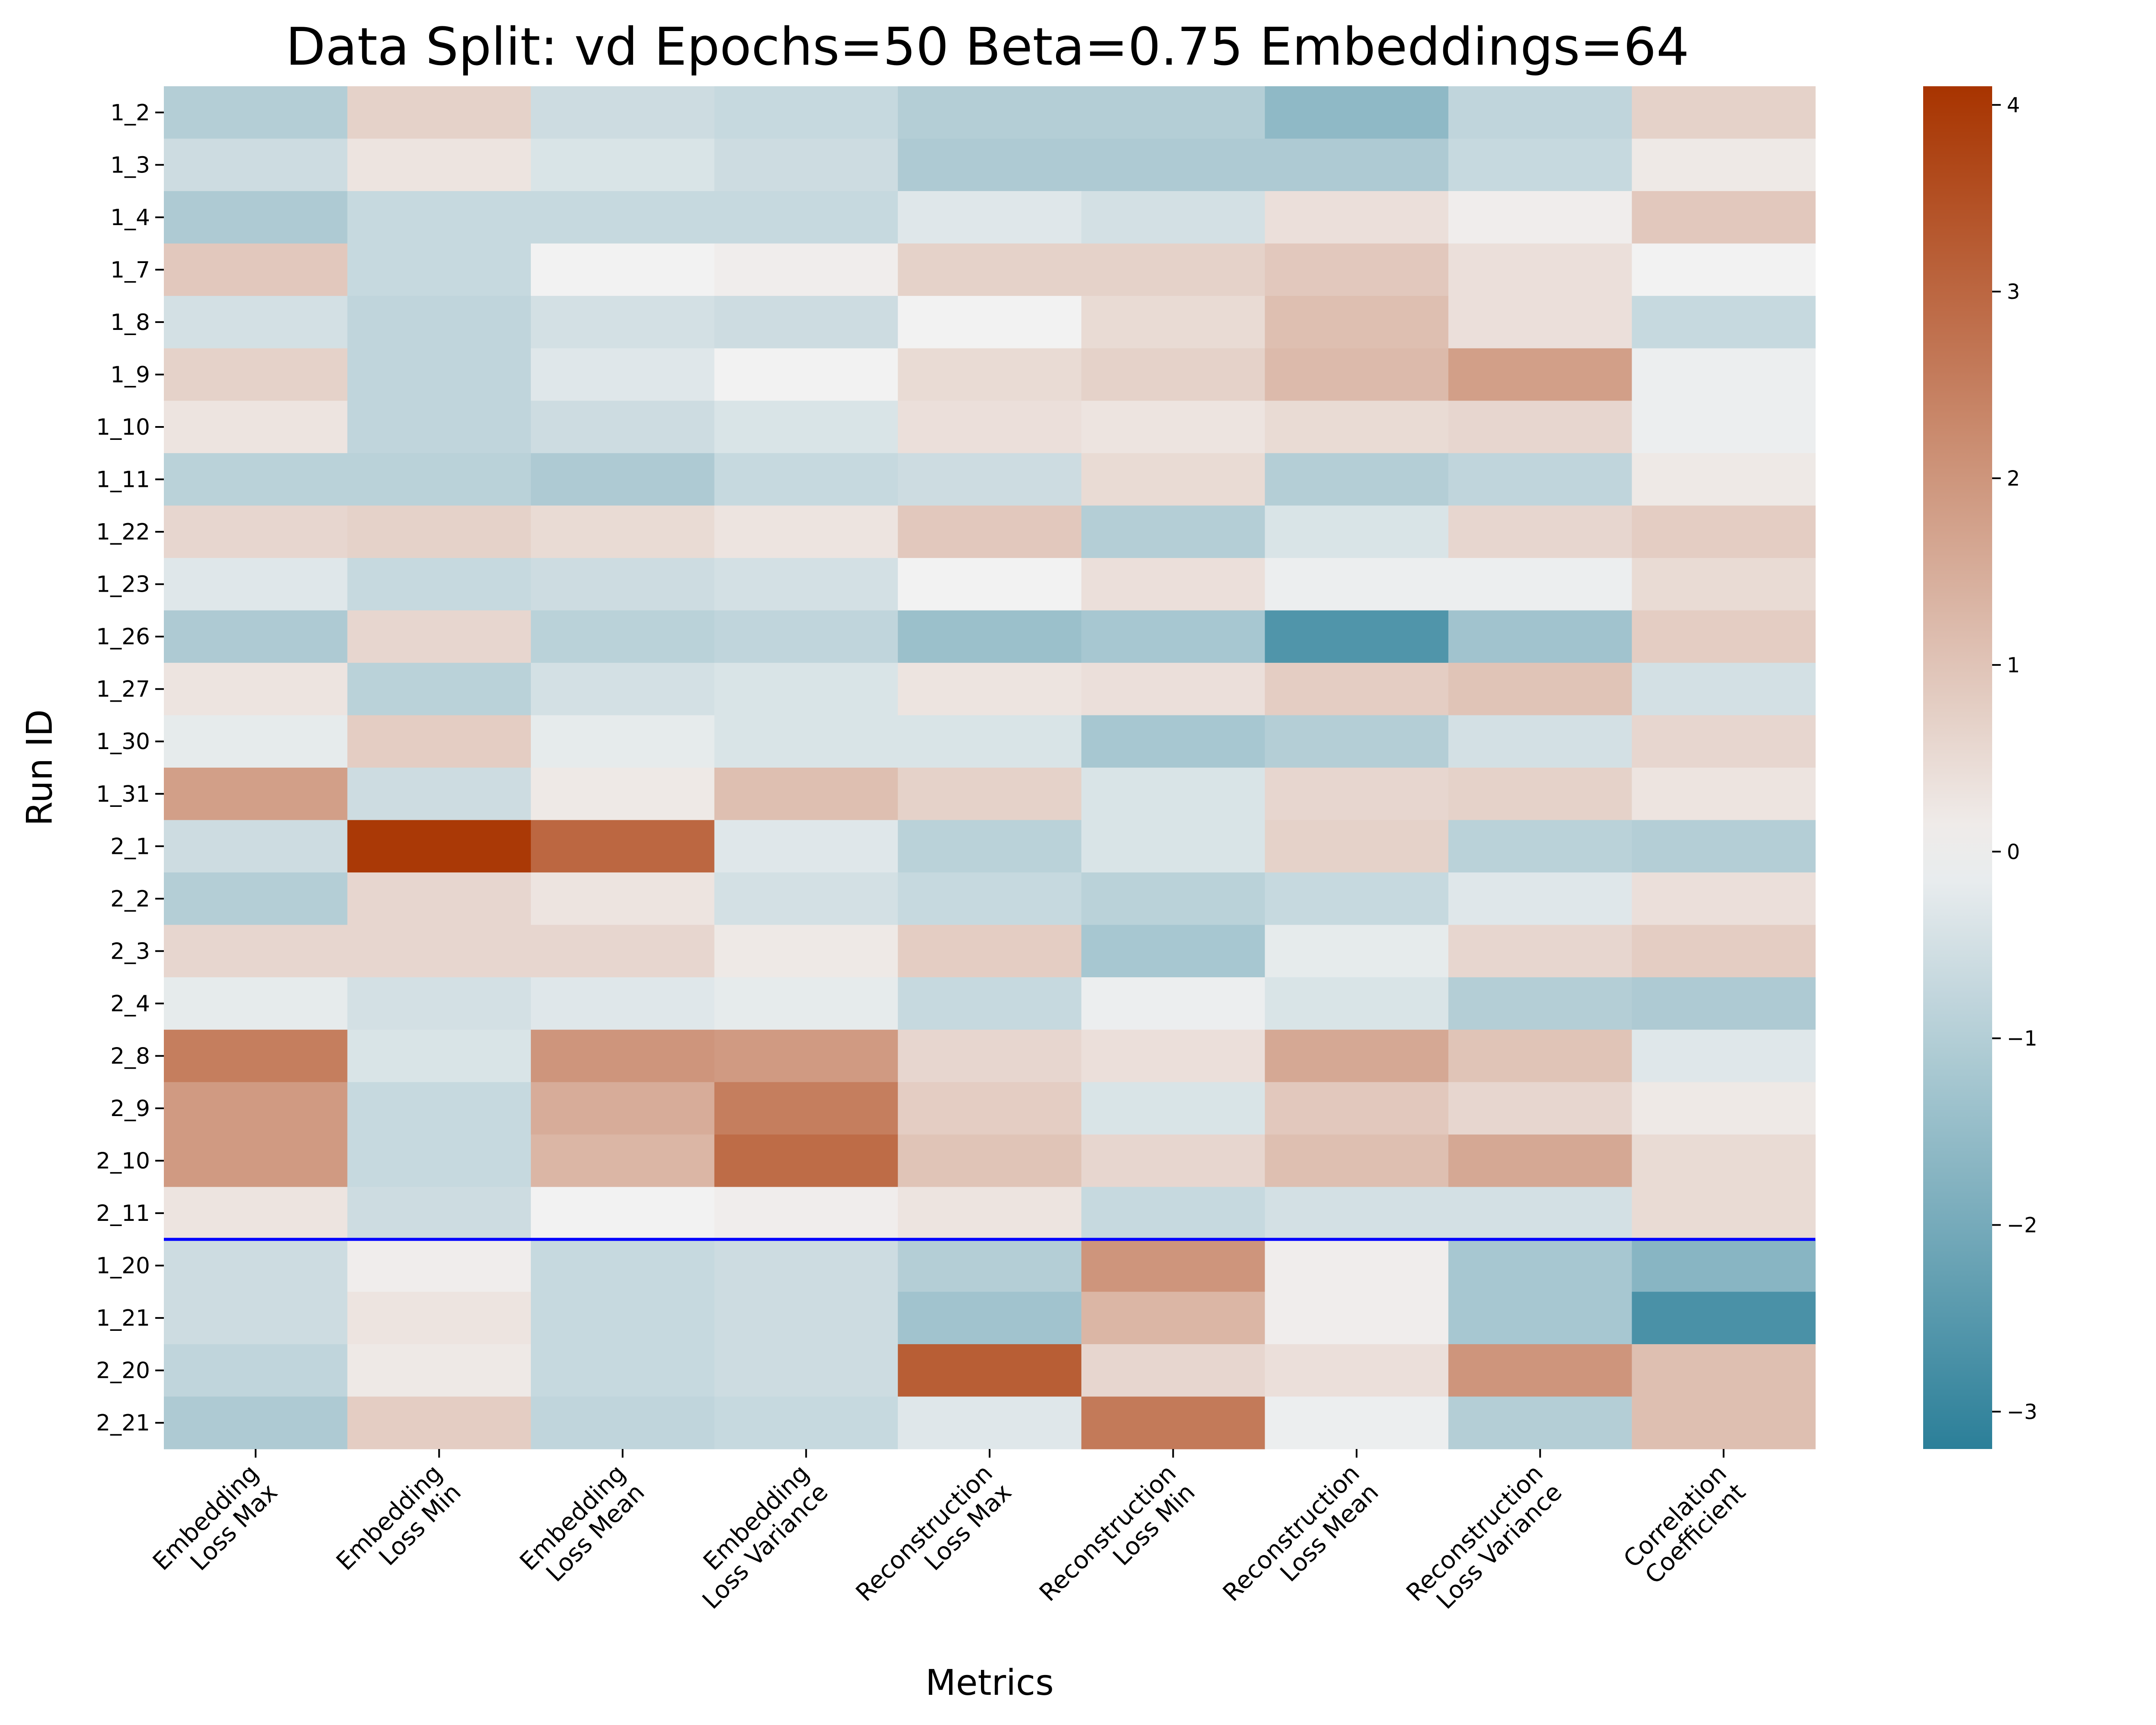 This screenshot has width=2156, height=1725. I want to click on row-label: 1_26, so click(123, 637).